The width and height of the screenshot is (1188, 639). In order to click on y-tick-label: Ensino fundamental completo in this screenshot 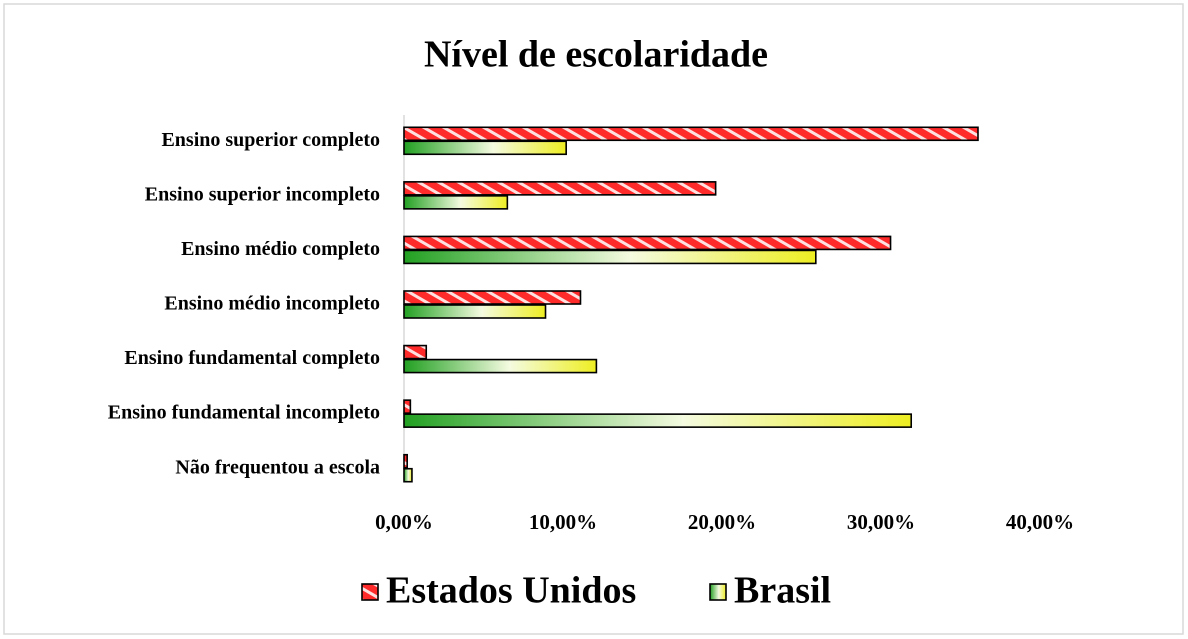, I will do `click(252, 358)`.